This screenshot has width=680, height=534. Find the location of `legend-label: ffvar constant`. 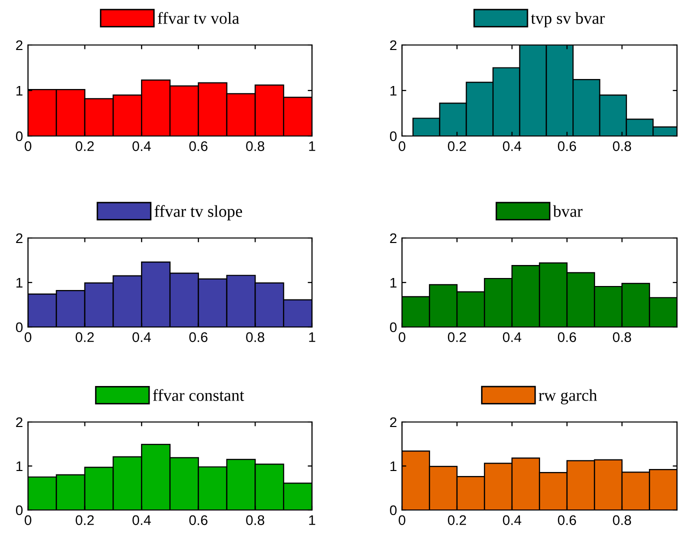

legend-label: ffvar constant is located at coordinates (198, 395).